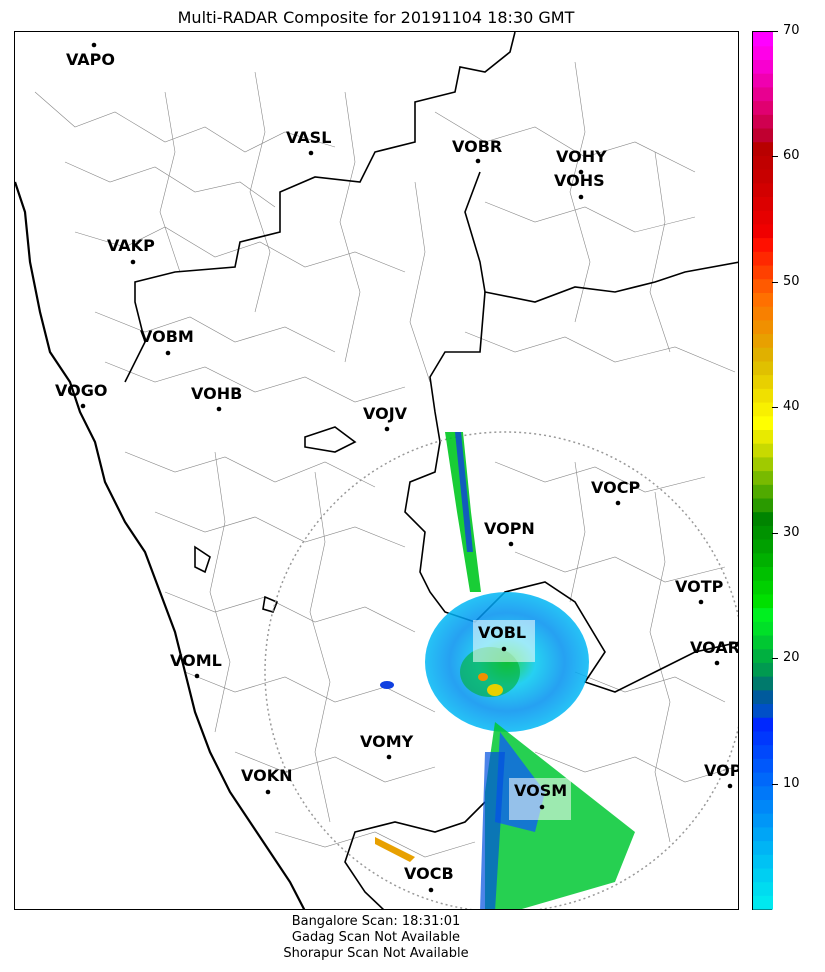 The width and height of the screenshot is (825, 972). Describe the element at coordinates (81, 390) in the screenshot. I see `station-label-vogo: VOGO` at that location.